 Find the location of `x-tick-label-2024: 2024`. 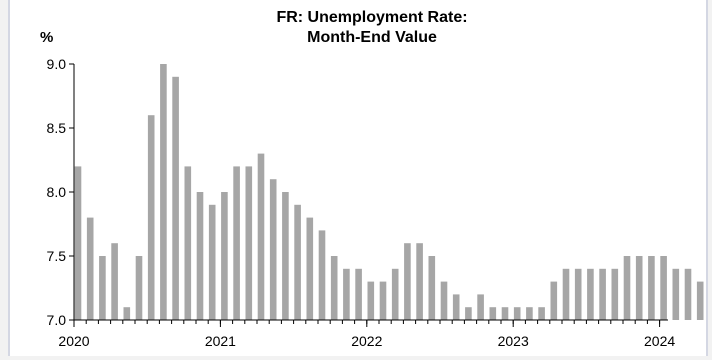

x-tick-label-2024: 2024 is located at coordinates (659, 341).